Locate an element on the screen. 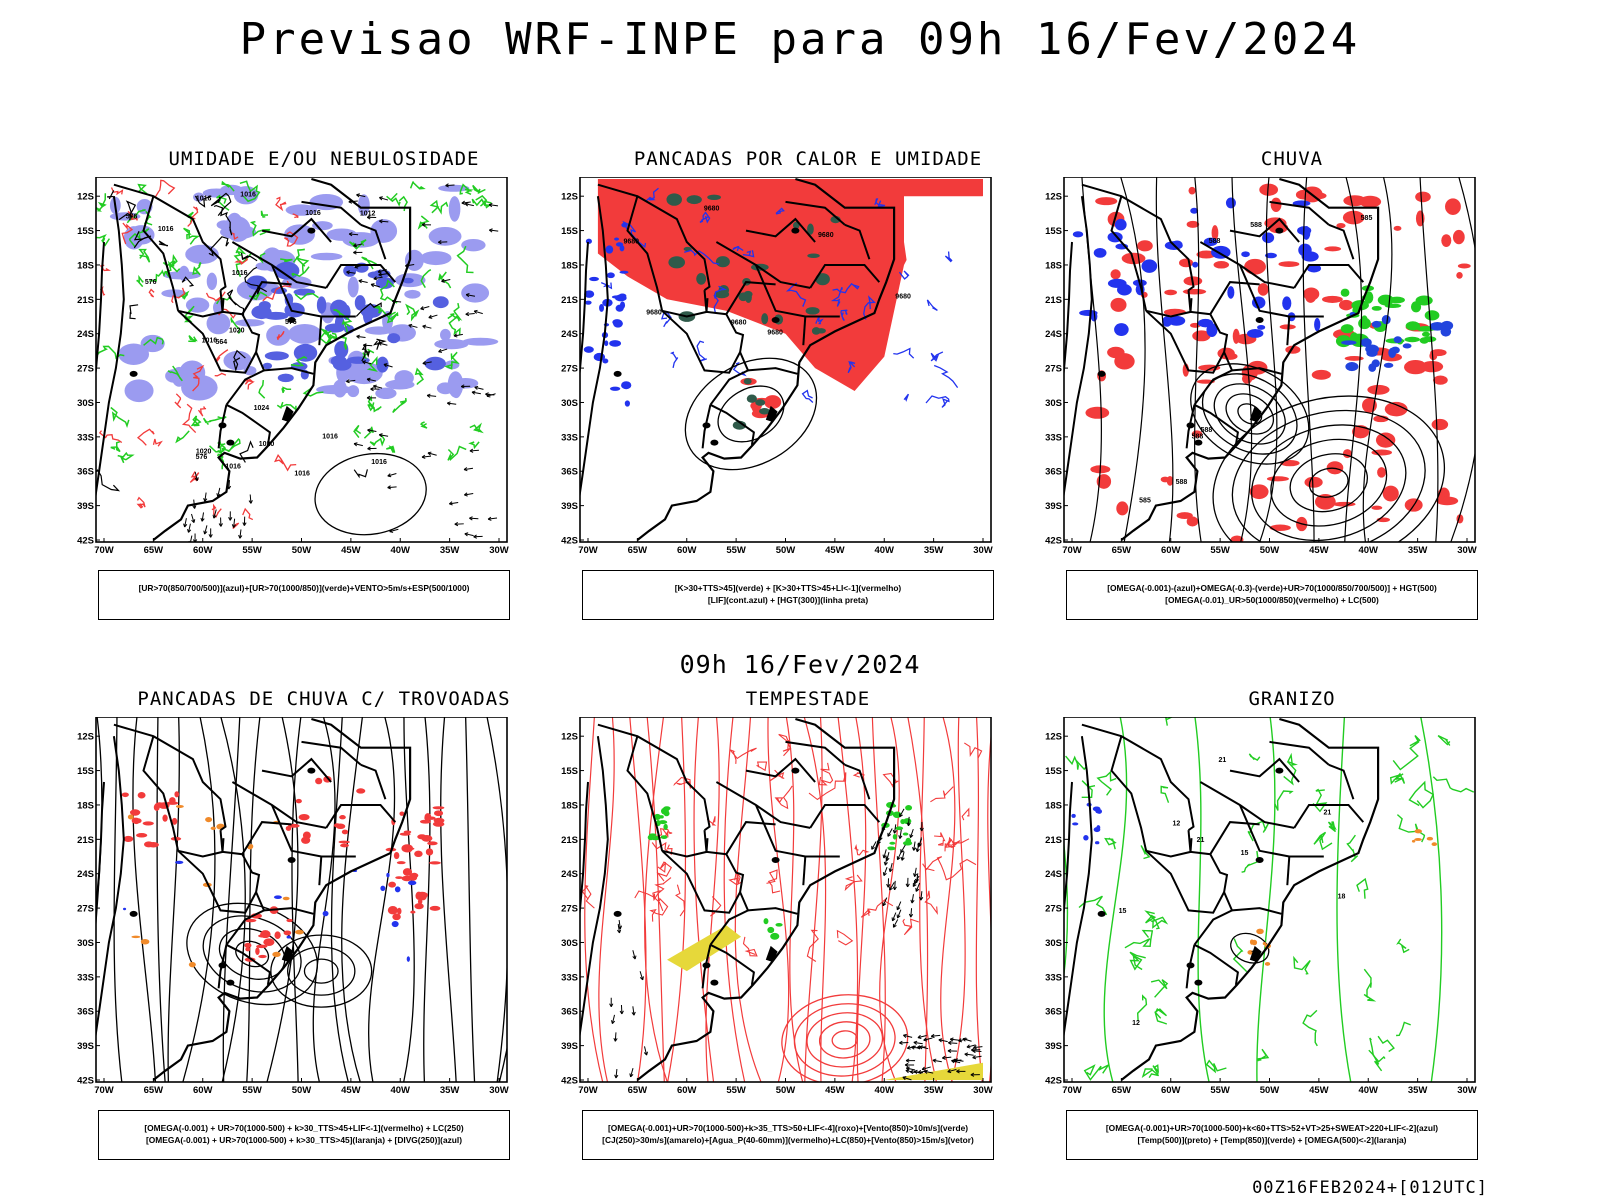 The height and width of the screenshot is (1200, 1600). panel-title: UMIDADE E/OU NEBULOSIDADE is located at coordinates (324, 159).